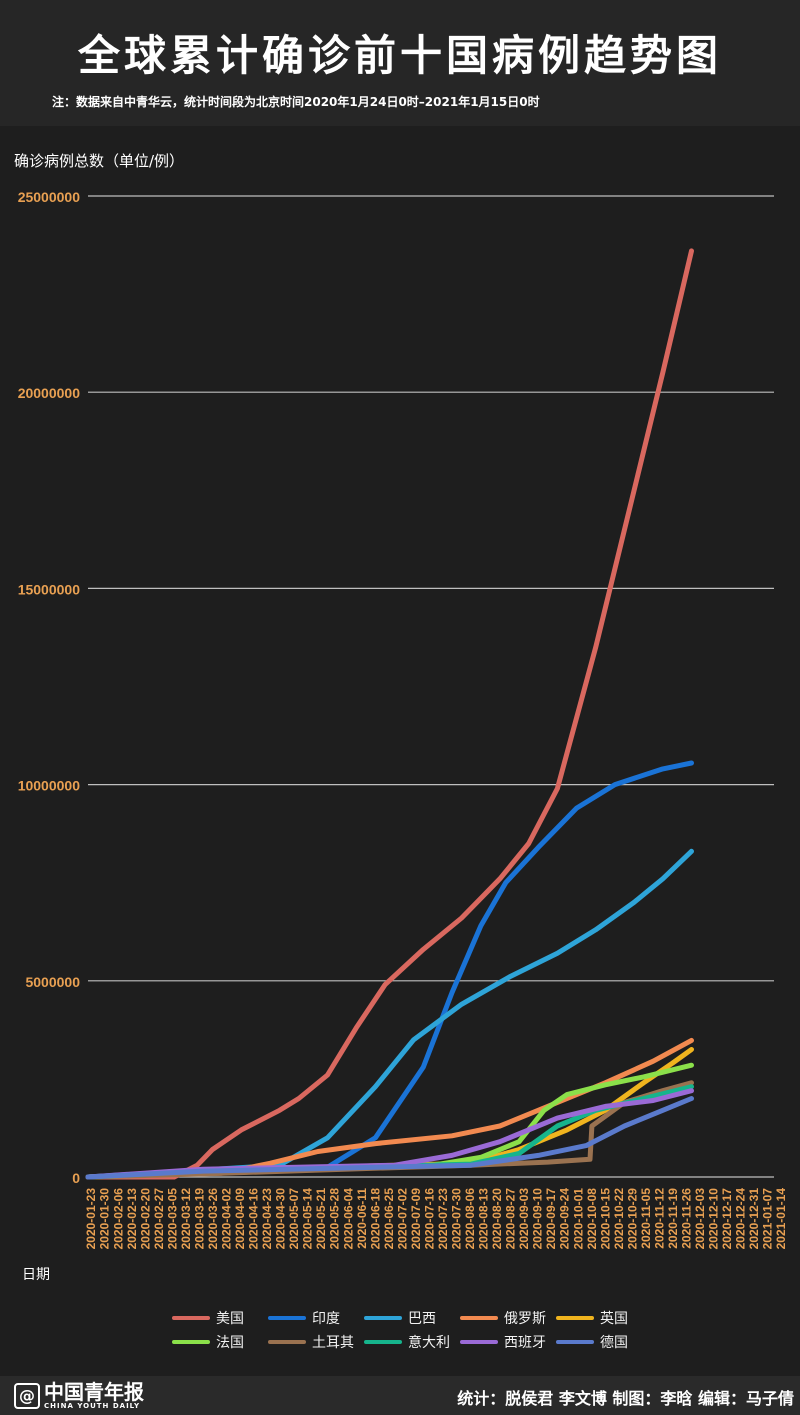  I want to click on legend-item: 西班牙, so click(503, 1342).